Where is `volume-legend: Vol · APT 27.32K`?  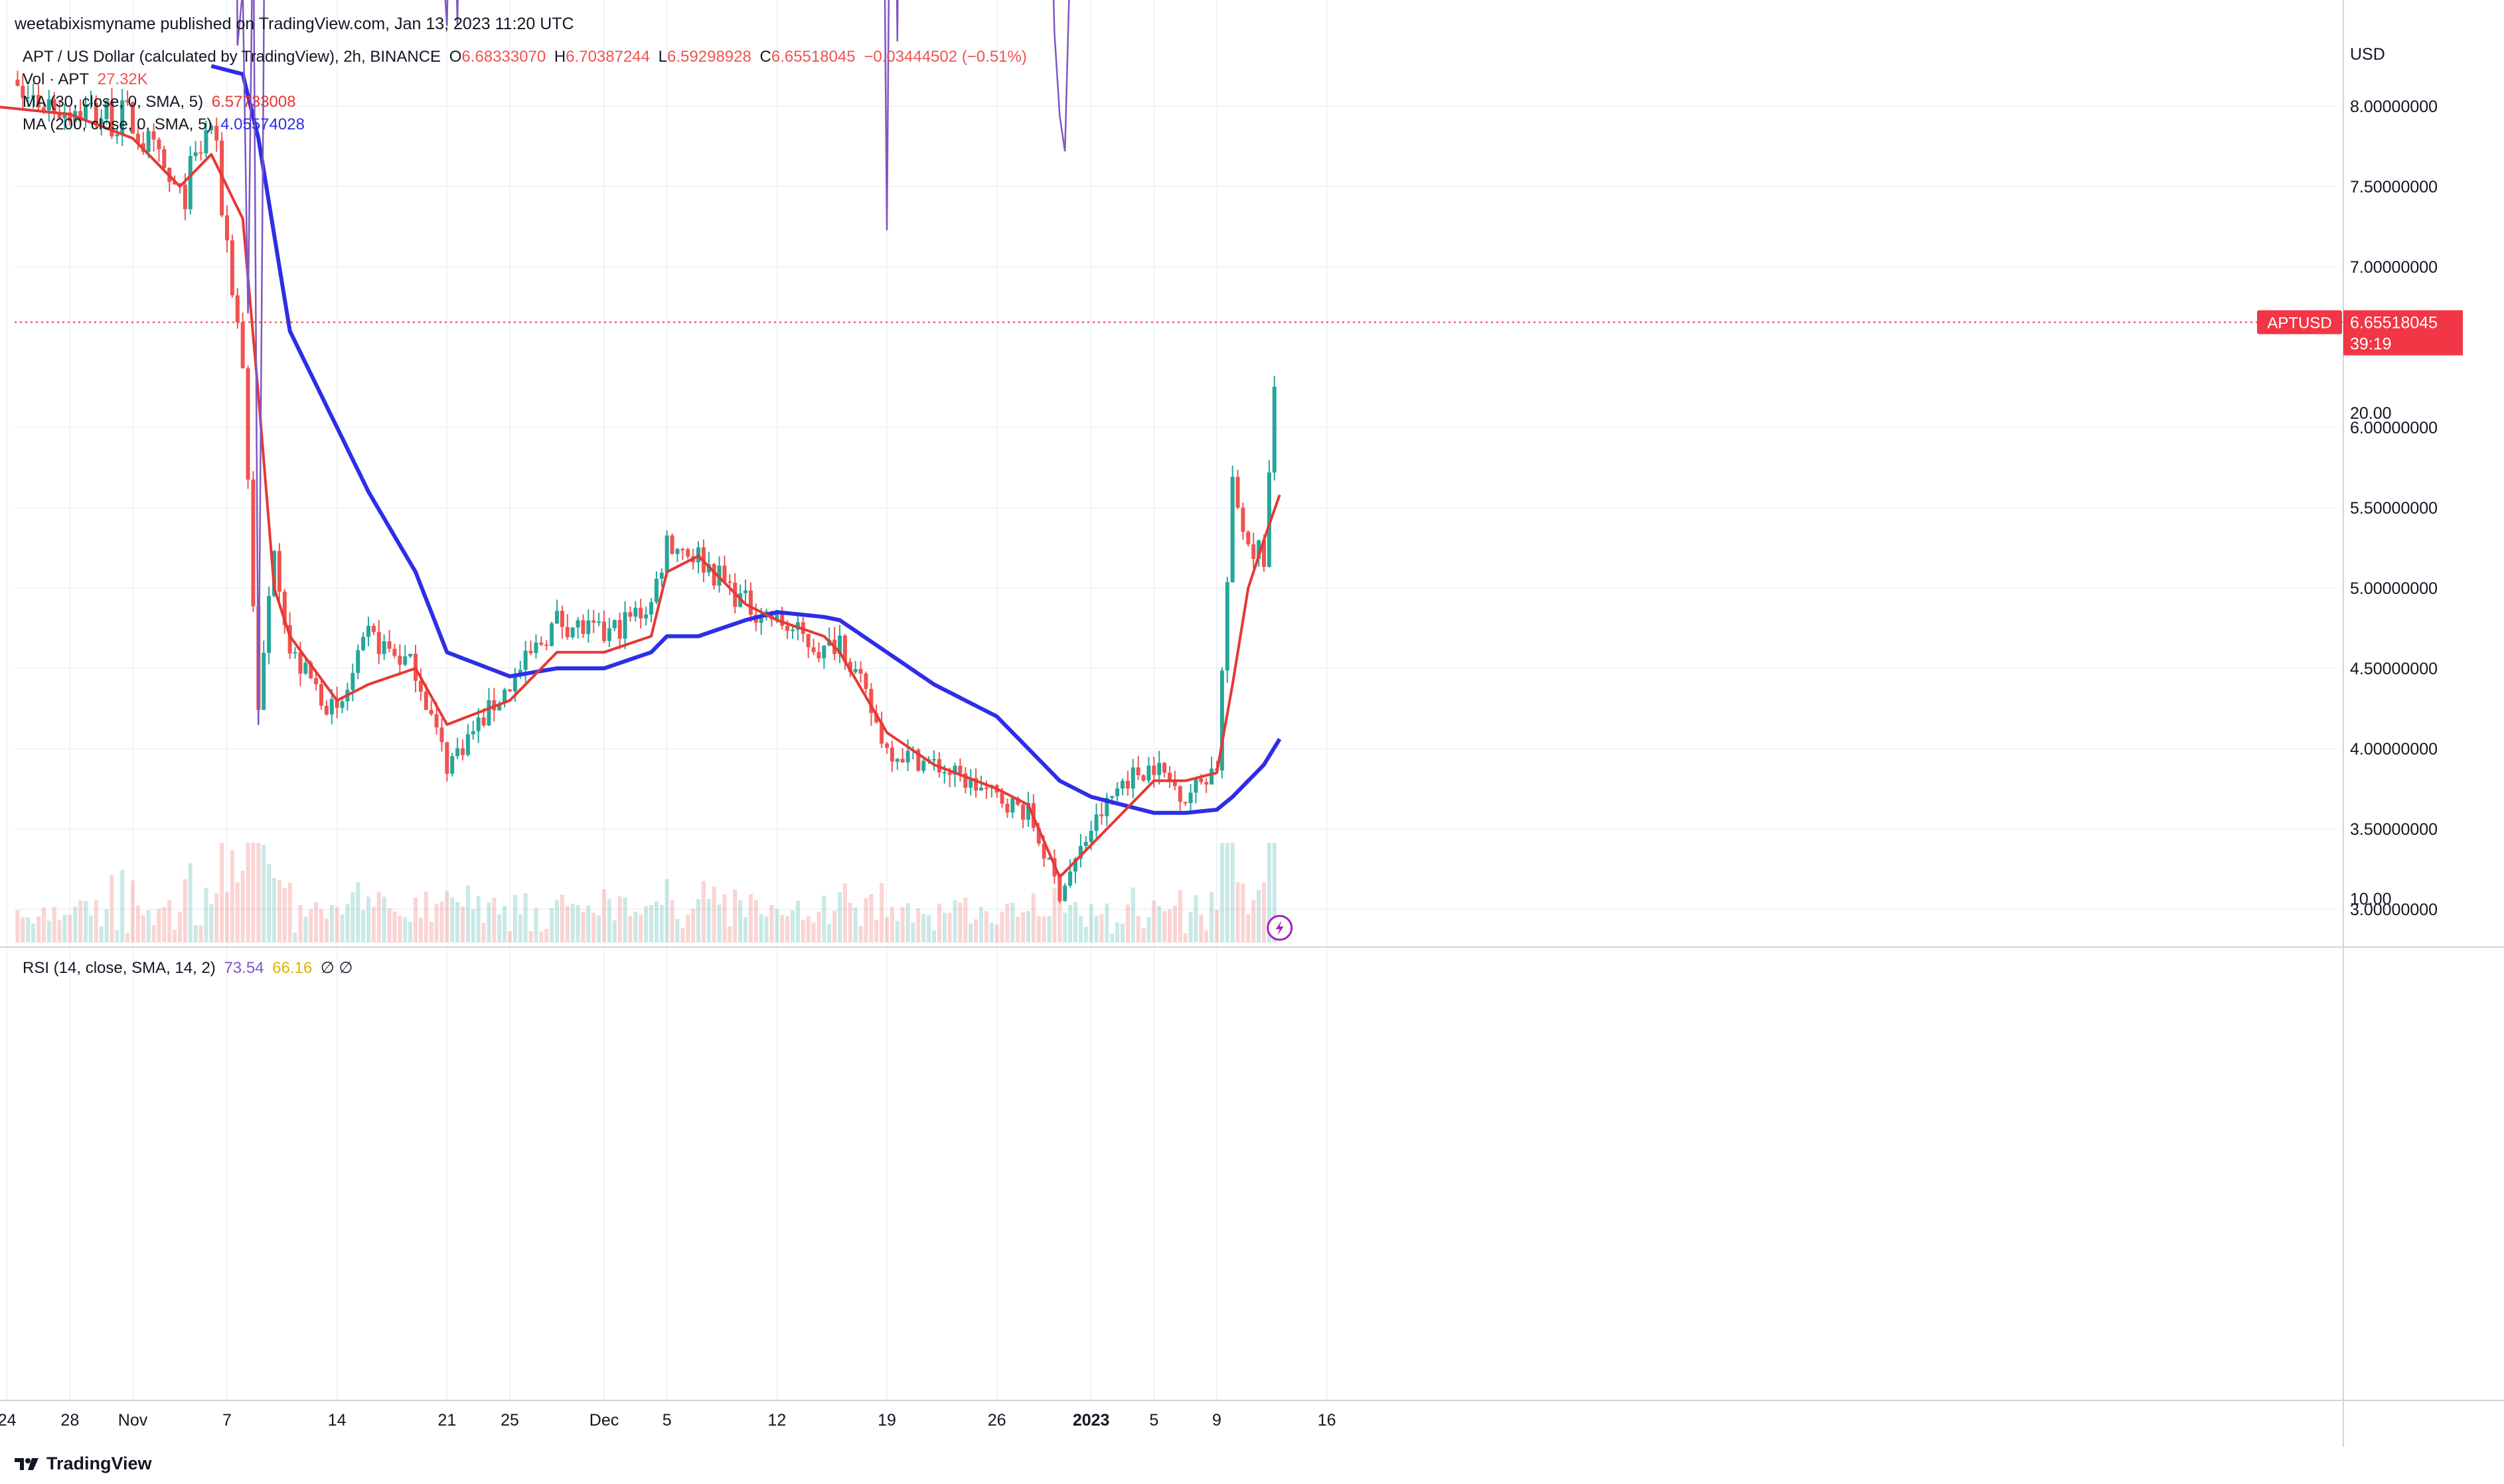 volume-legend: Vol · APT 27.32K is located at coordinates (87, 79).